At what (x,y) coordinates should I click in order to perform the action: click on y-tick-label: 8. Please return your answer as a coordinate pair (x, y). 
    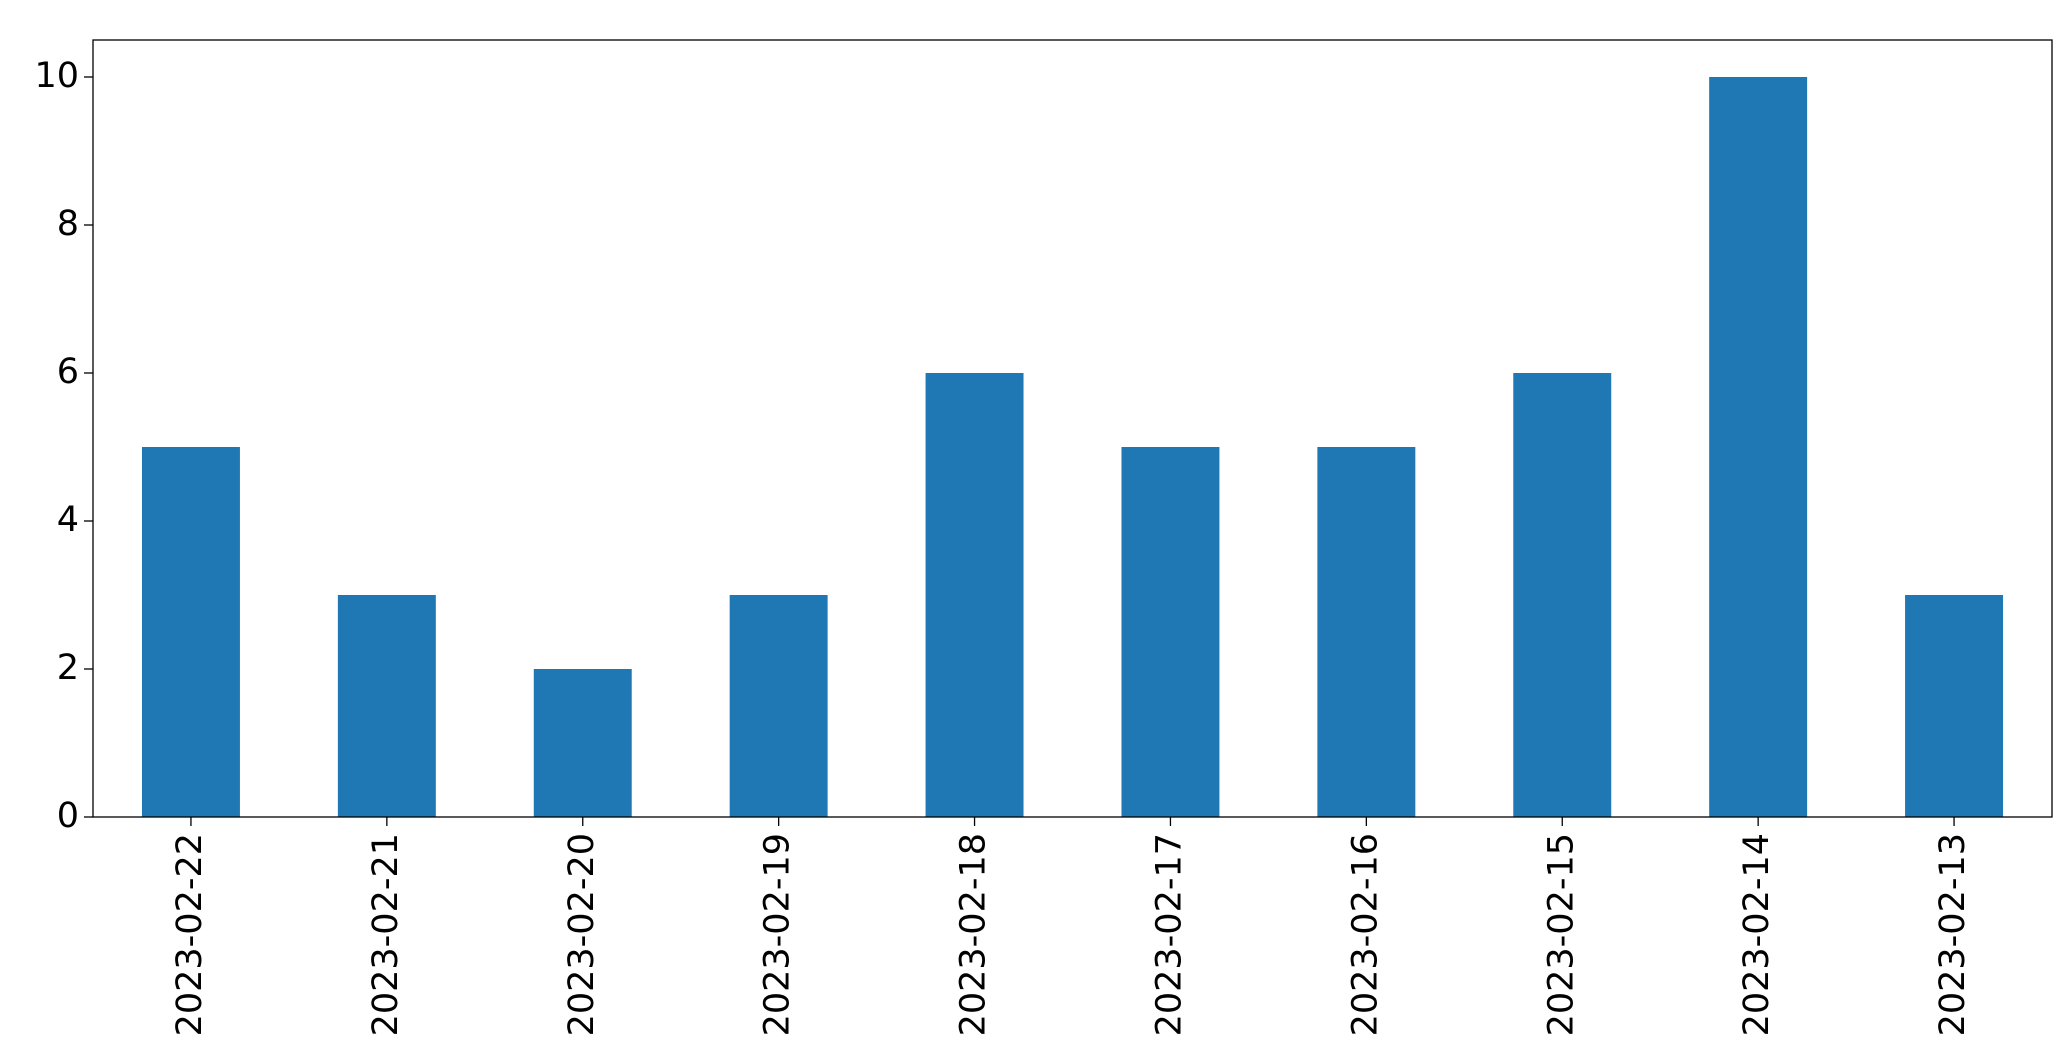
    Looking at the image, I should click on (68, 224).